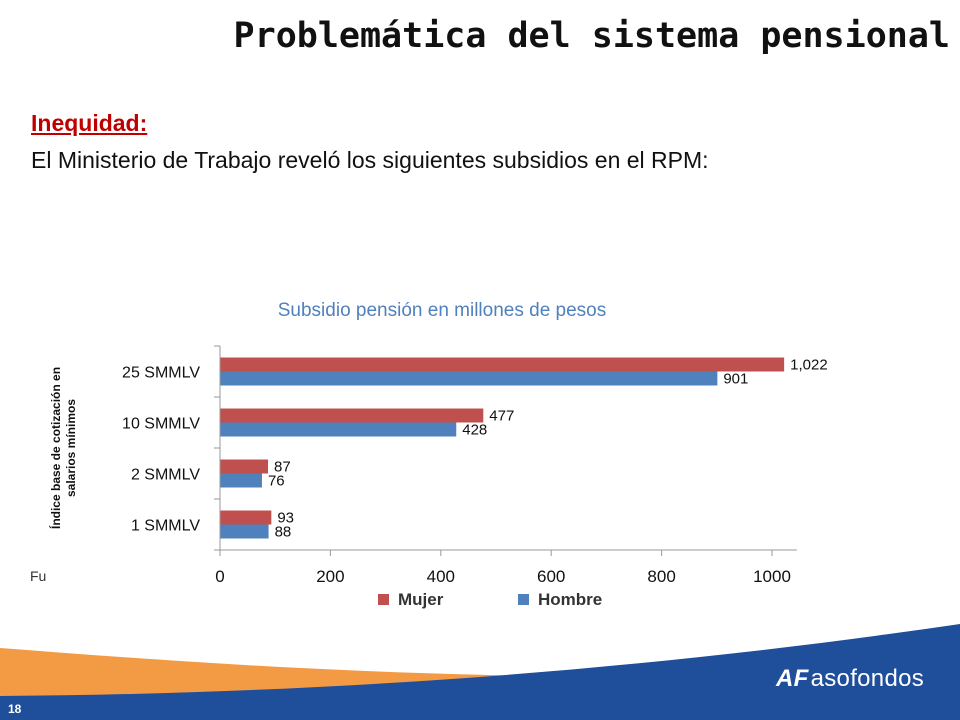 The width and height of the screenshot is (960, 720). What do you see at coordinates (792, 678) in the screenshot?
I see `logo-mark-icon: AF` at bounding box center [792, 678].